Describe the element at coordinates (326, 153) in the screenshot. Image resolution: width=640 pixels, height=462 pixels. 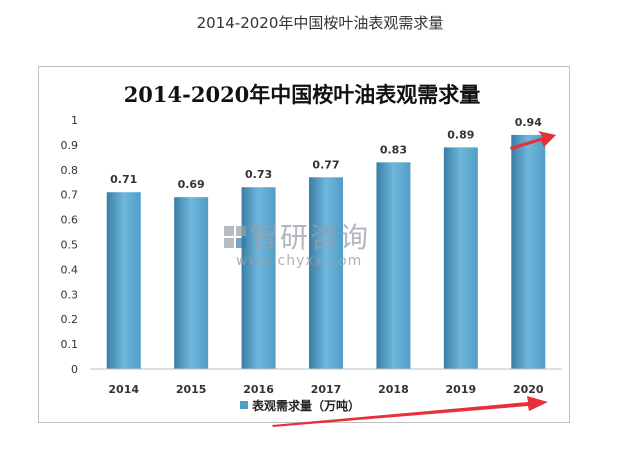
I see `data-labels: 0.71 0.69 0.73 0.77 0.83 0.89 0.94` at that location.